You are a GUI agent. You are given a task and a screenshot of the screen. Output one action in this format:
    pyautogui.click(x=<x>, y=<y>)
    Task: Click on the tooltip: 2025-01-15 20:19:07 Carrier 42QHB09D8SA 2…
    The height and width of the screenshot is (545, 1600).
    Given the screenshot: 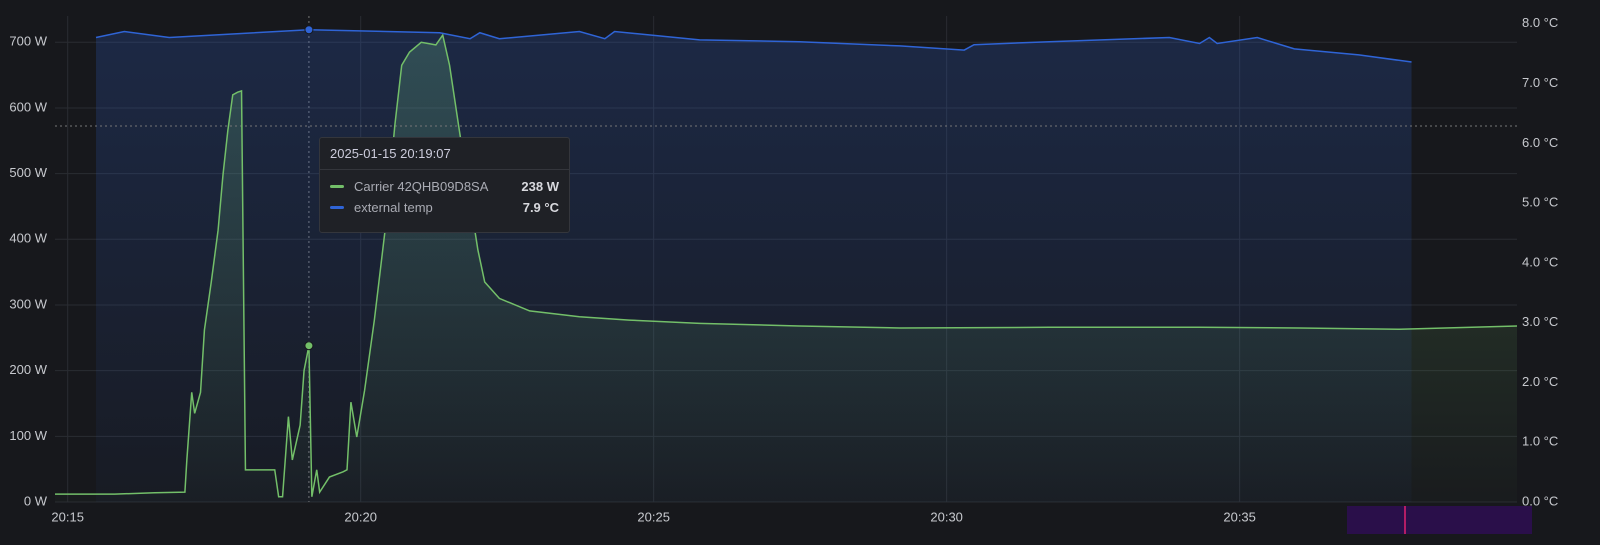 What is the action you would take?
    pyautogui.click(x=444, y=185)
    